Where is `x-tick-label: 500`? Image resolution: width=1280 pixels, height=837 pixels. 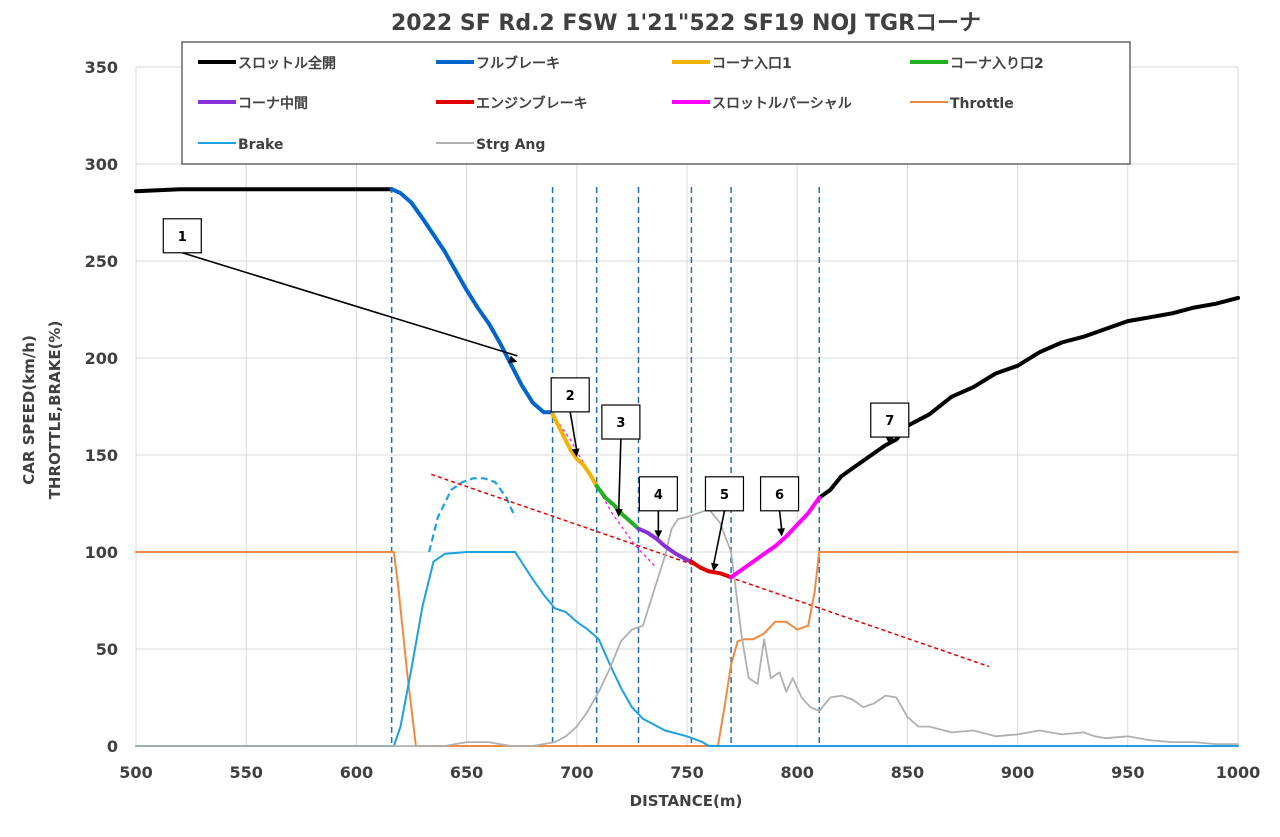
x-tick-label: 500 is located at coordinates (135, 772).